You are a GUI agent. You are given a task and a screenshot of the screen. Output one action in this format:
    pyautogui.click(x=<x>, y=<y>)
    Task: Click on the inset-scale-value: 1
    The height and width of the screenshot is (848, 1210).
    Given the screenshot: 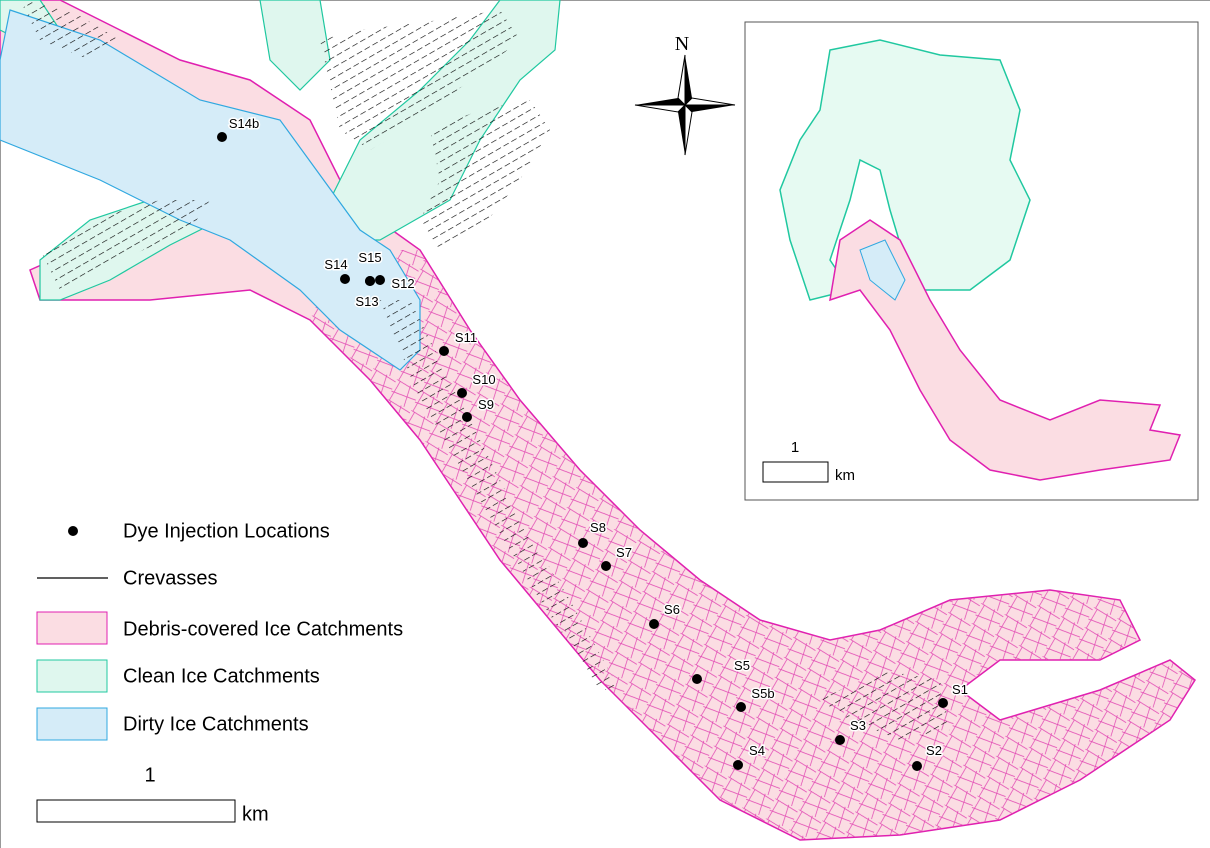 What is the action you would take?
    pyautogui.click(x=795, y=447)
    